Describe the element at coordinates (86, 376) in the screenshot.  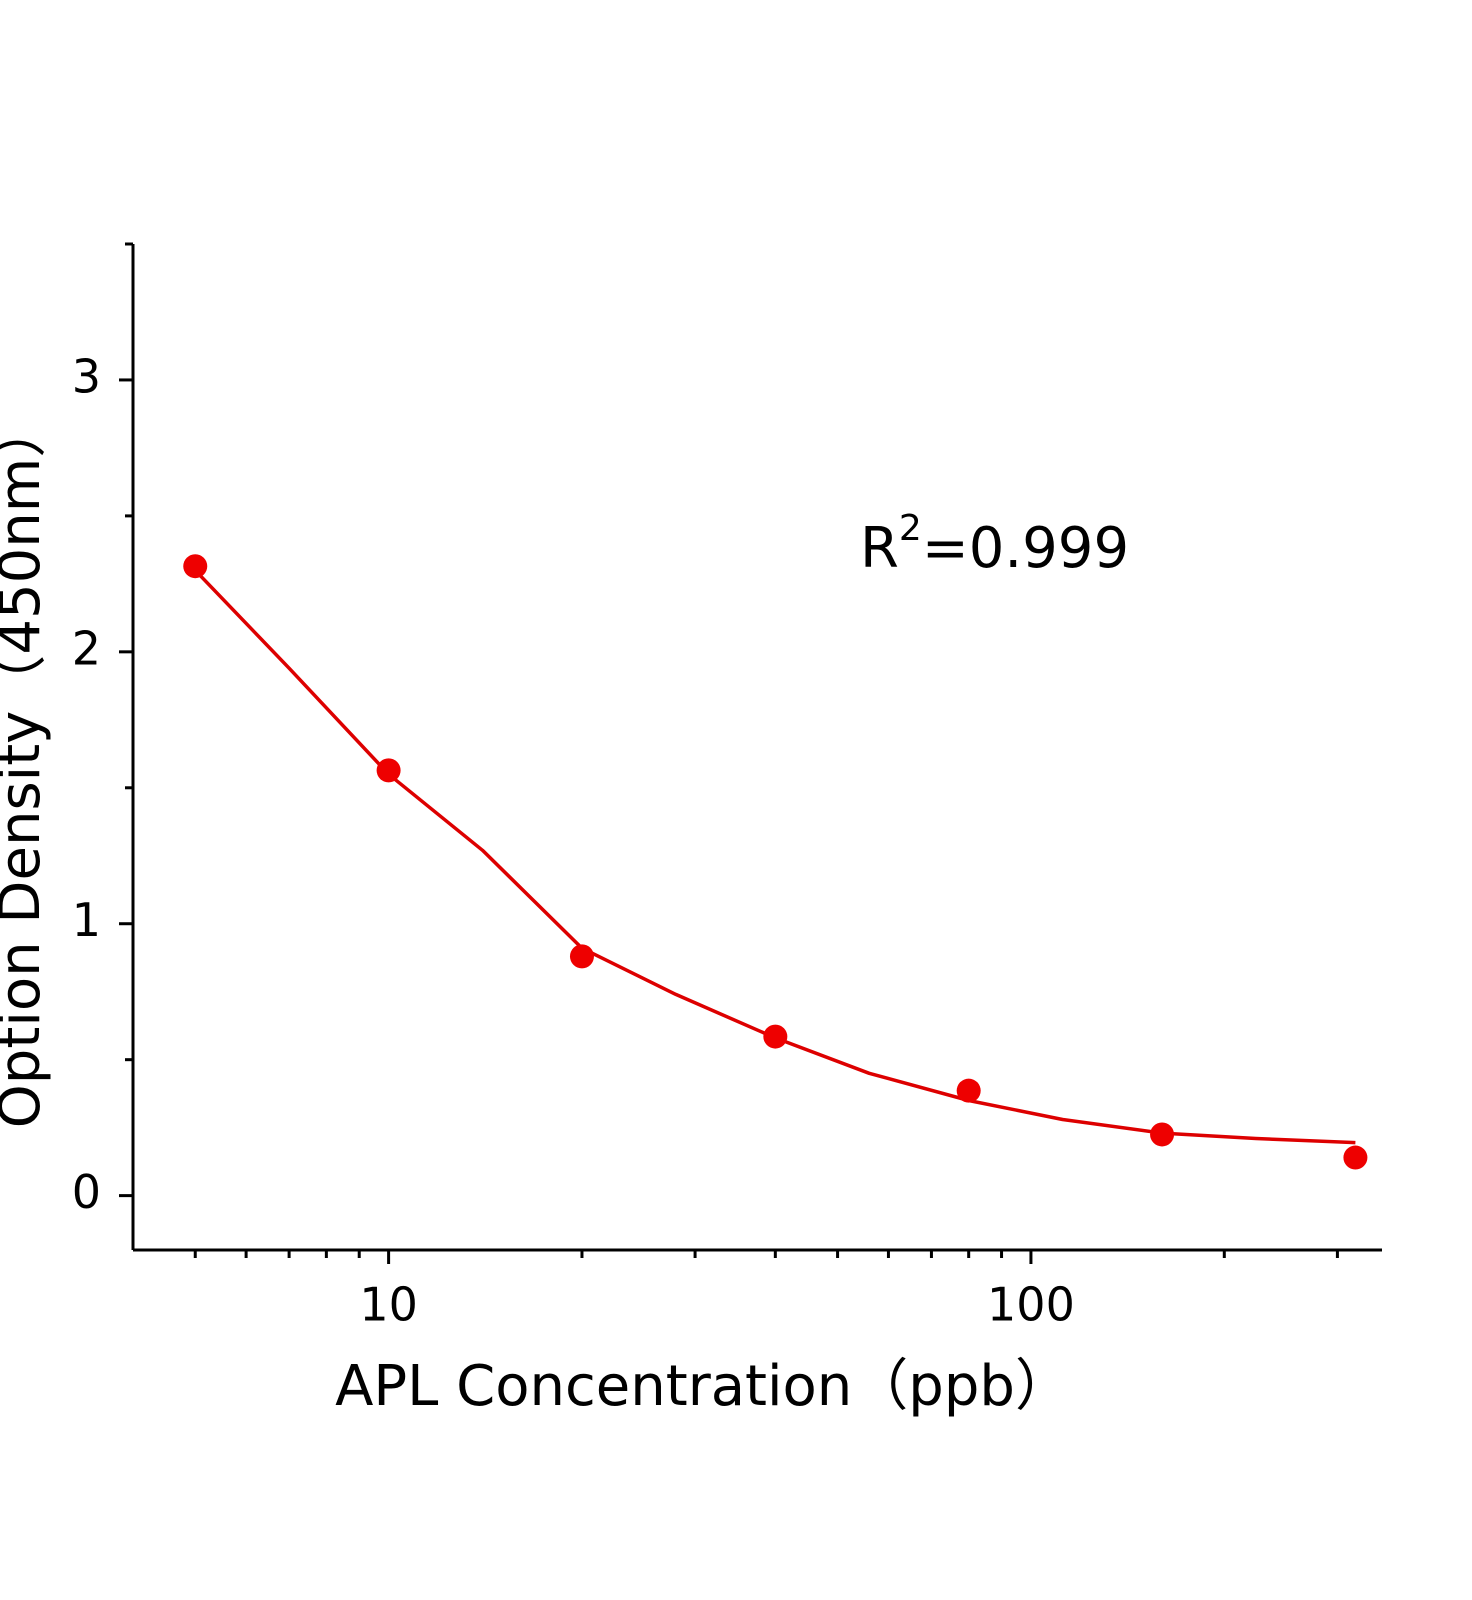
I see `y-tick-label: 3` at that location.